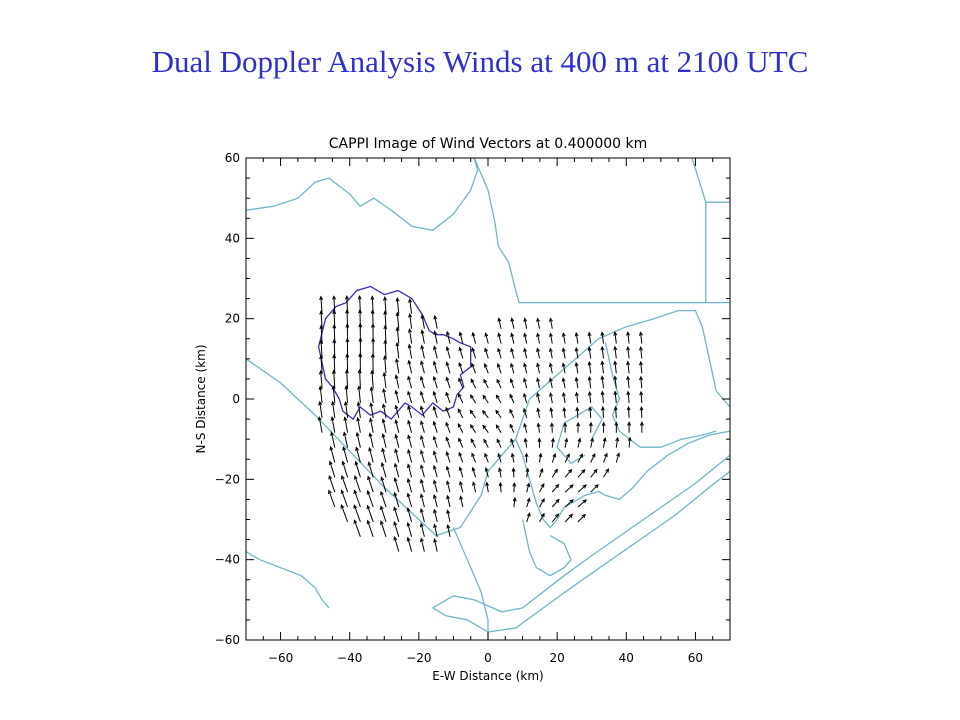 This screenshot has height=720, width=960. Describe the element at coordinates (394, 353) in the screenshot. I see `echo-outline` at that location.